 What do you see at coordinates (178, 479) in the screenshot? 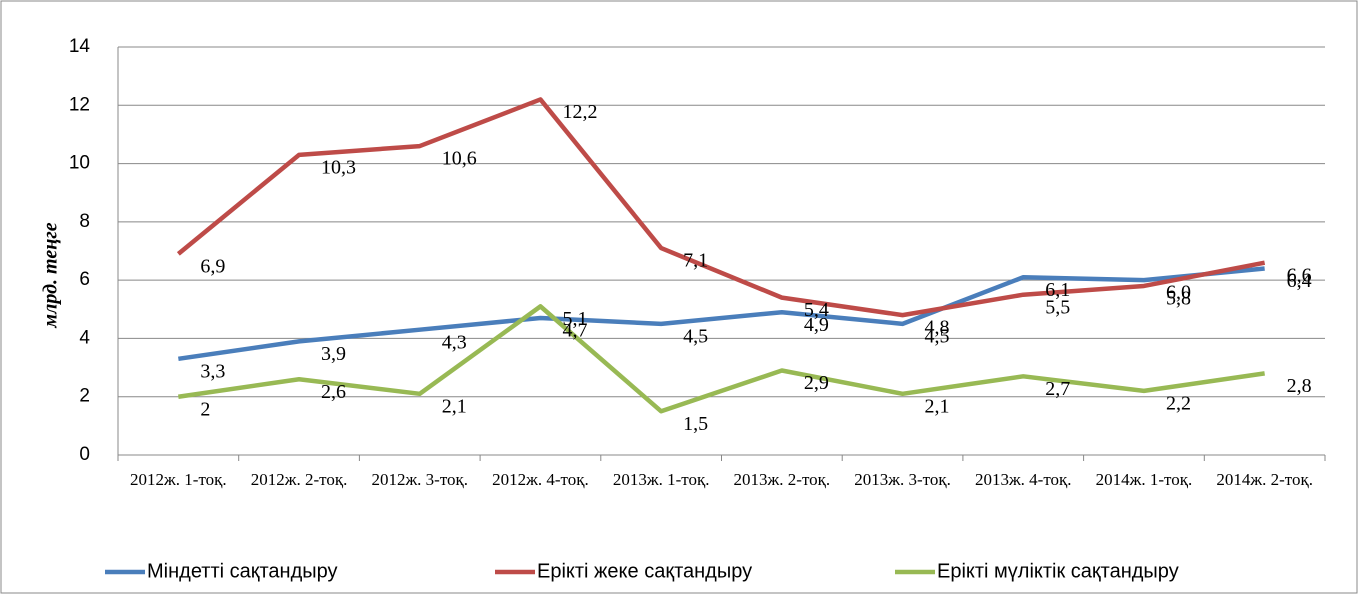
I see `x-tick-label: 2012ж. 1-тоқ.` at bounding box center [178, 479].